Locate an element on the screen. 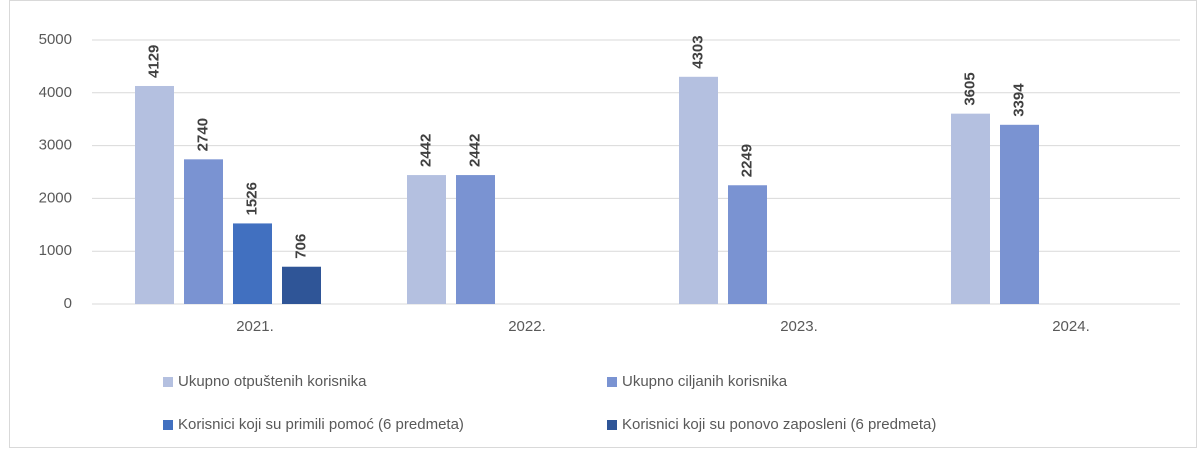 The width and height of the screenshot is (1198, 449). value-label: 1526 is located at coordinates (251, 198).